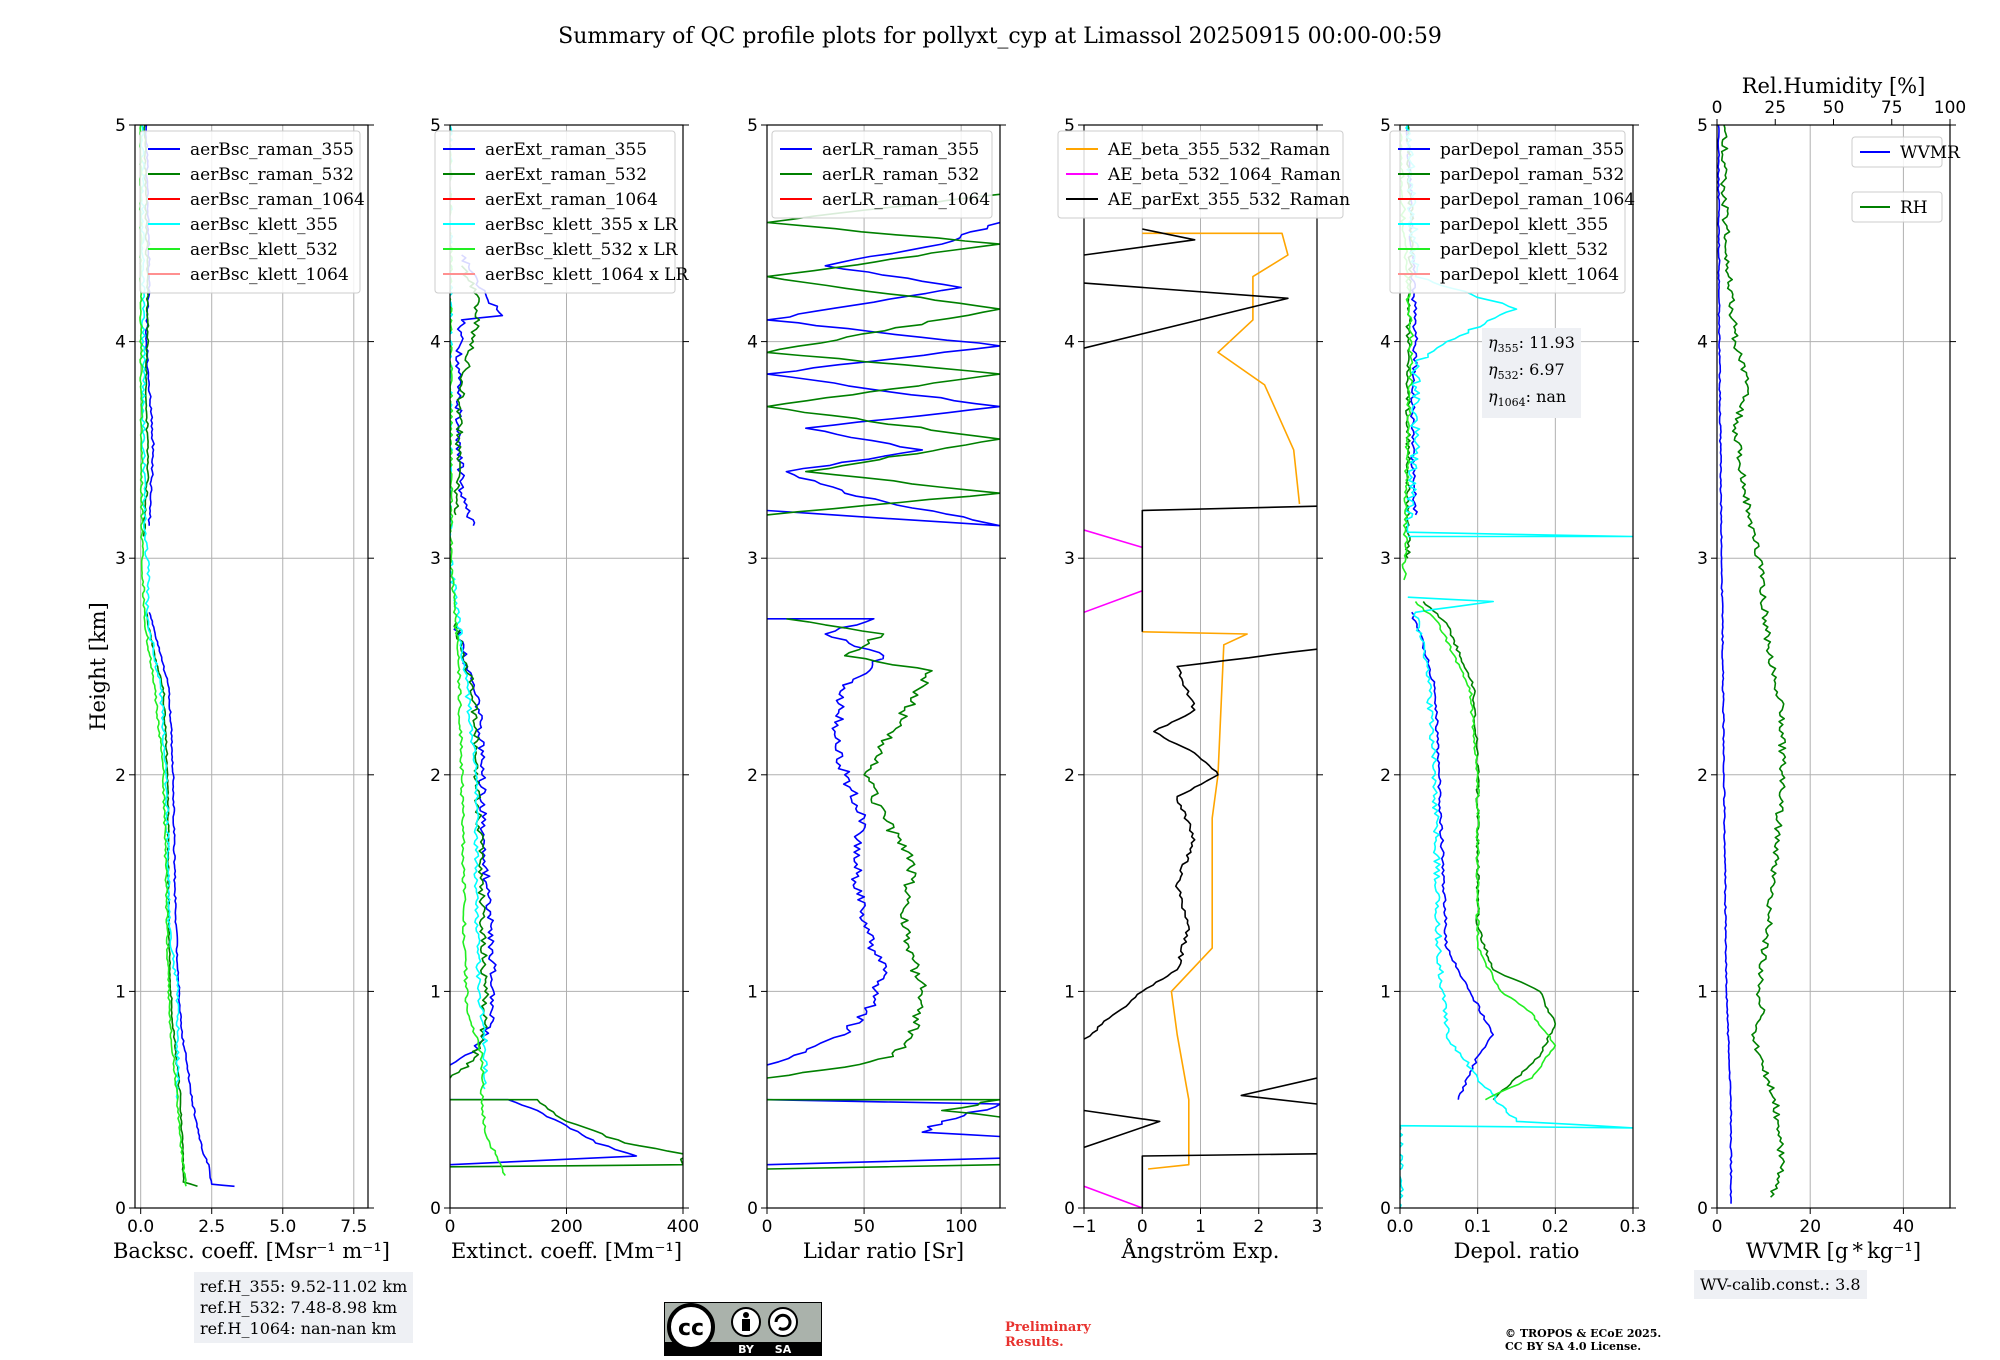 This screenshot has width=2000, height=1360. Describe the element at coordinates (1511, 403) in the screenshot. I see `eta-sub: 1064` at that location.